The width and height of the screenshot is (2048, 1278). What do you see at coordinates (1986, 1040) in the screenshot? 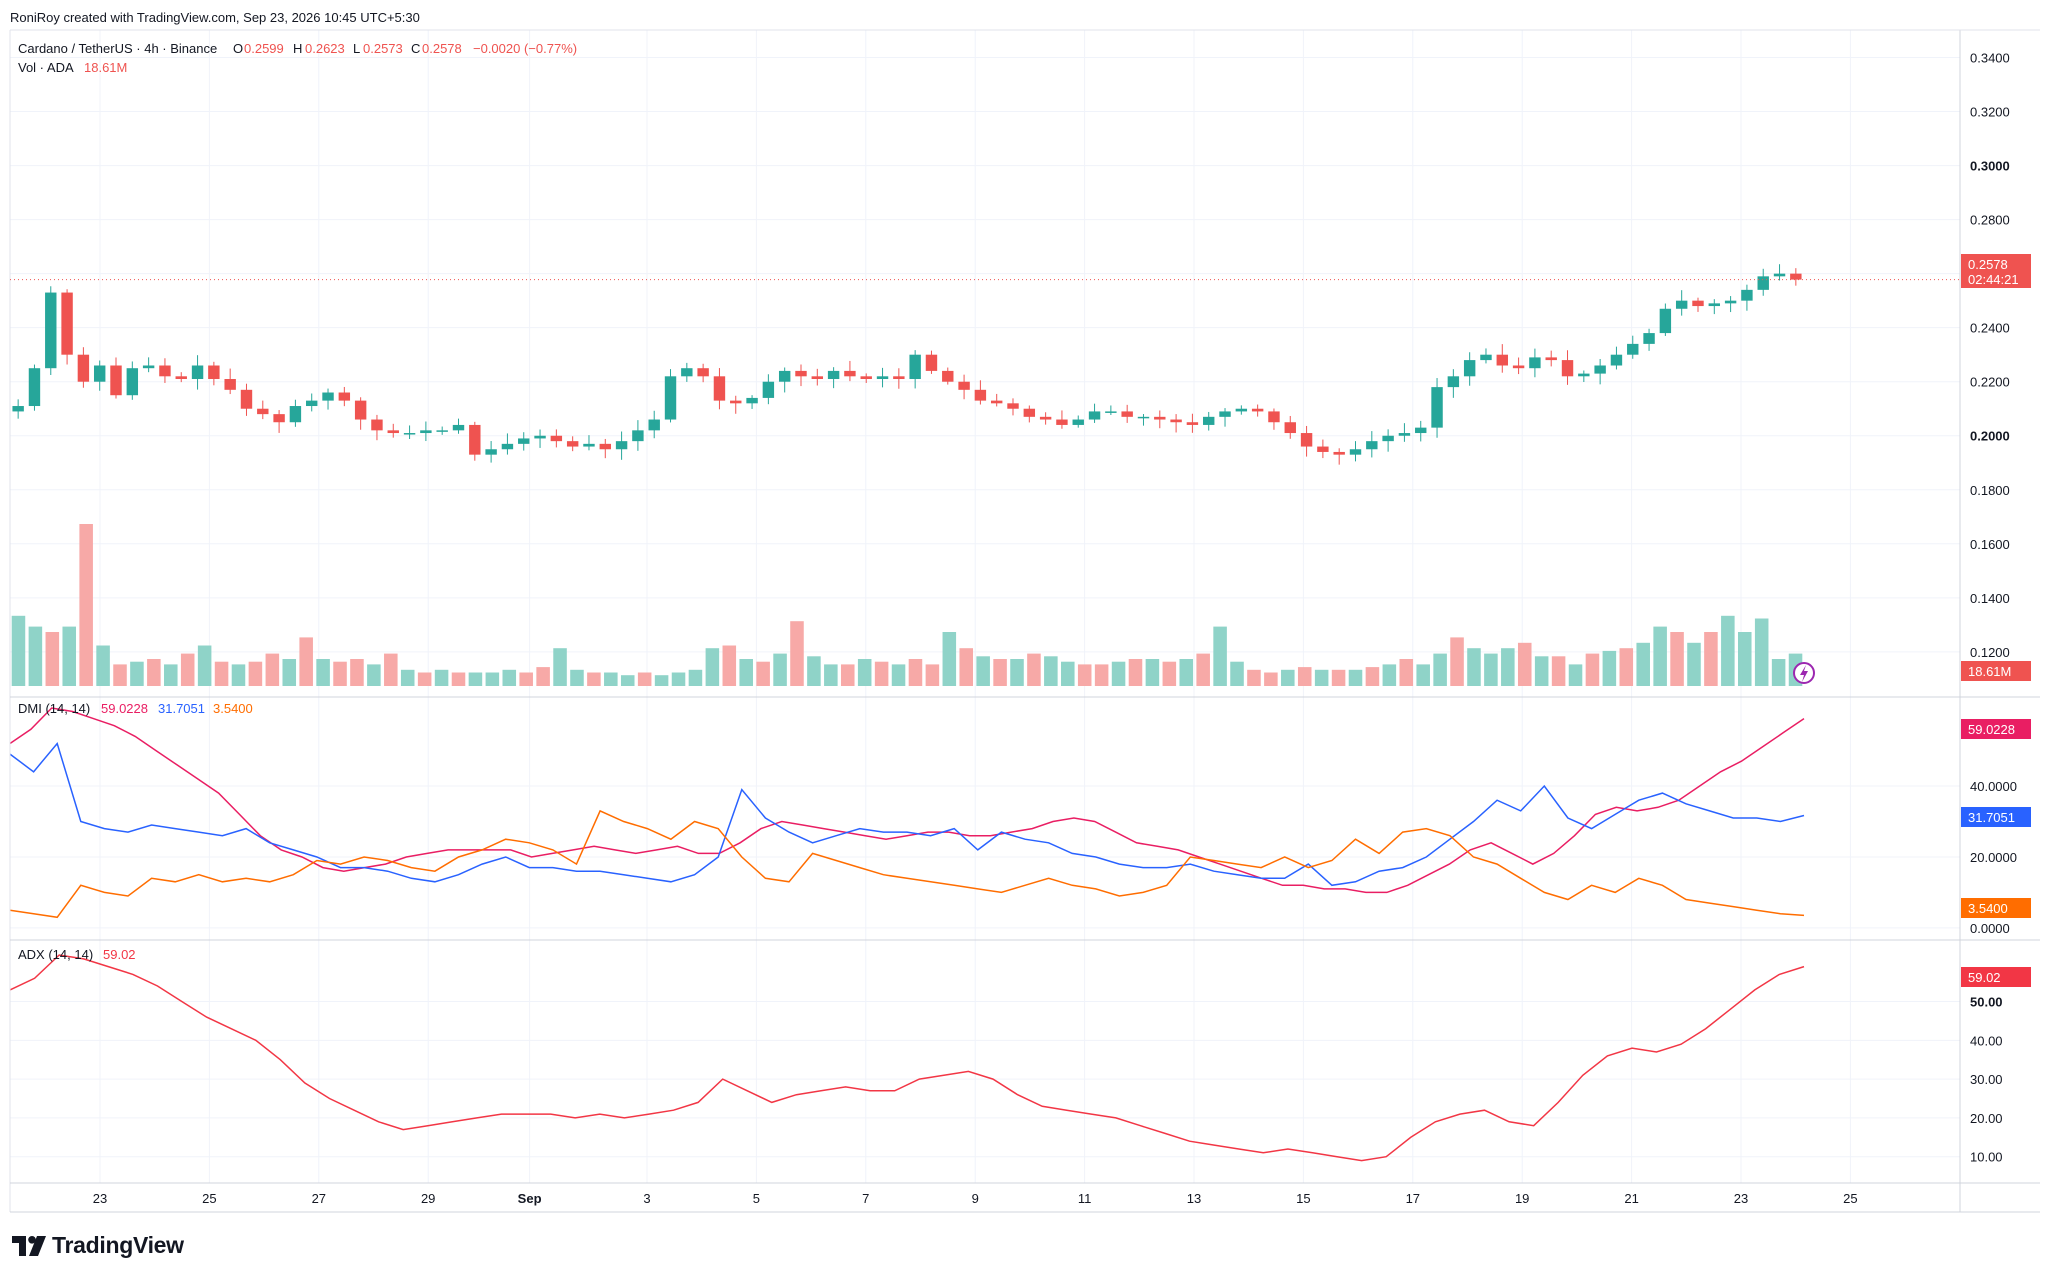
I see `adx-tick-label: 40.00` at bounding box center [1986, 1040].